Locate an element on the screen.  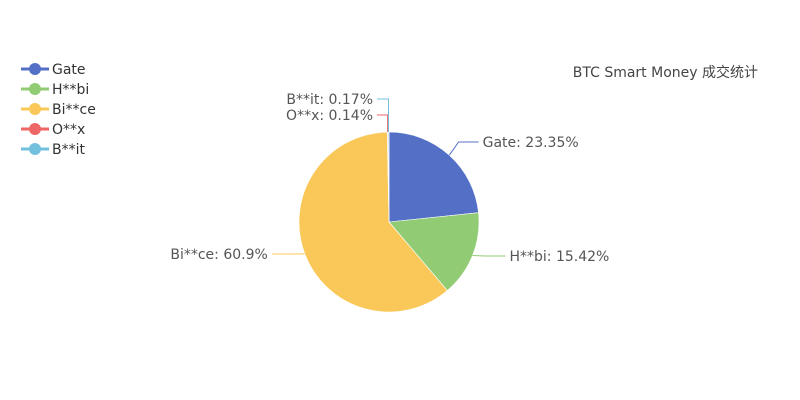
leader-line-h-bi is located at coordinates (489, 256).